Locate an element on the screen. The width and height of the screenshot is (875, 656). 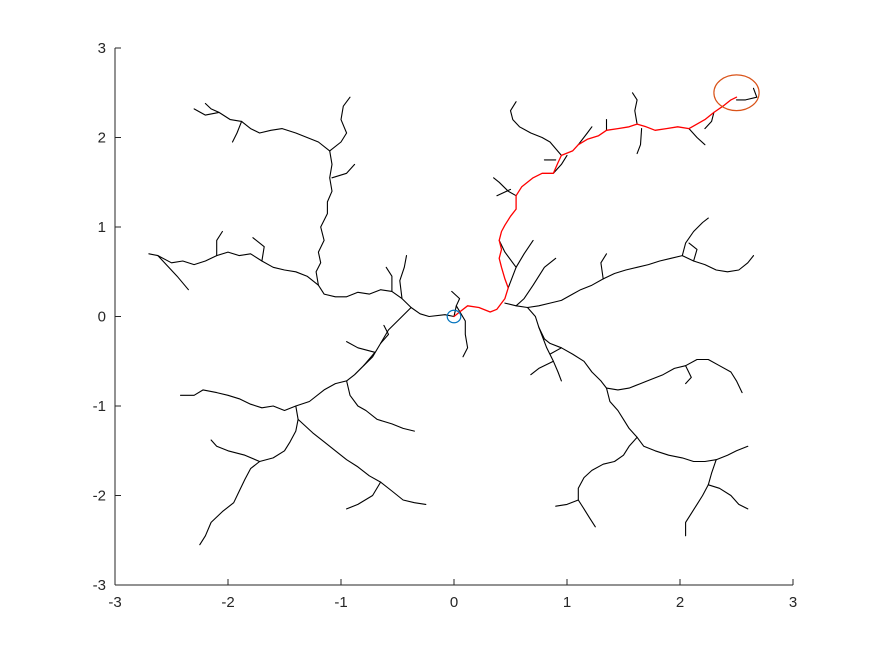
x-tick-label-3: 0 is located at coordinates (454, 602).